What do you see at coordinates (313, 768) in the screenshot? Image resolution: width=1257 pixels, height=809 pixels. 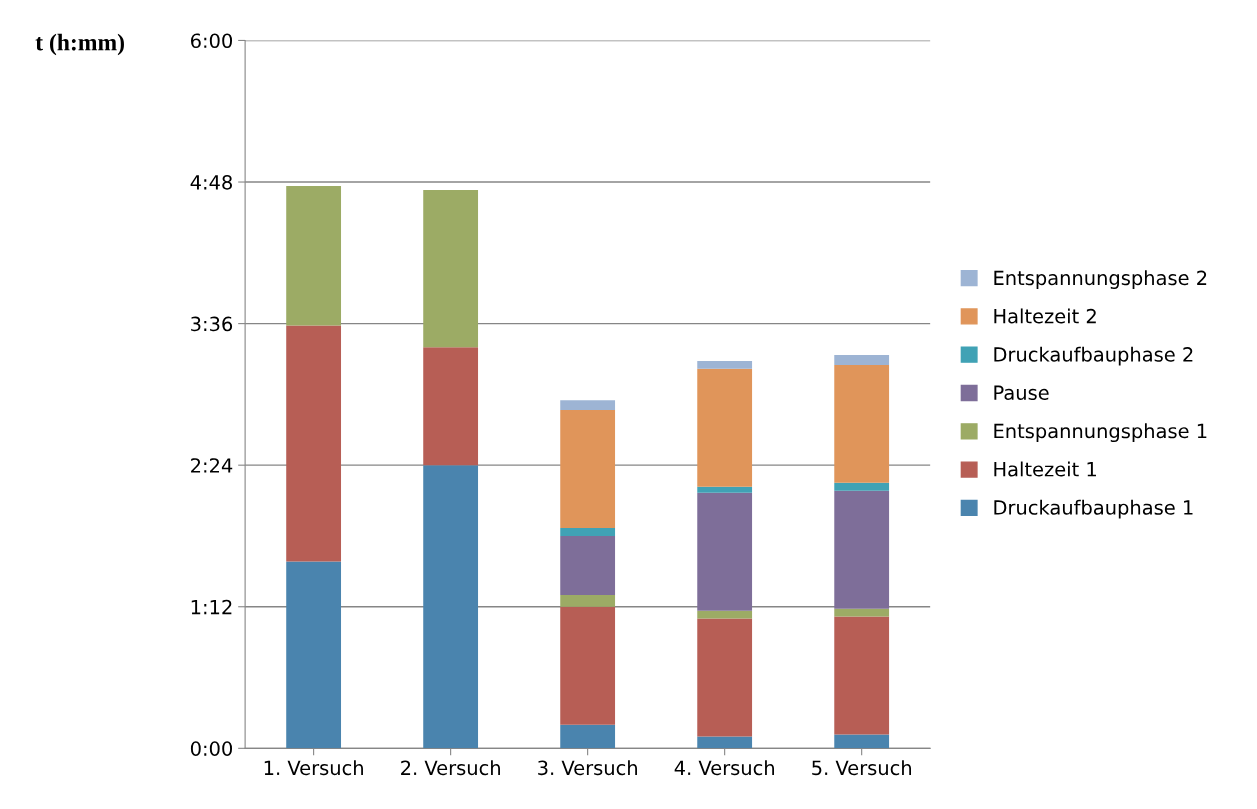 I see `x-tick-label: 1. Versuch` at bounding box center [313, 768].